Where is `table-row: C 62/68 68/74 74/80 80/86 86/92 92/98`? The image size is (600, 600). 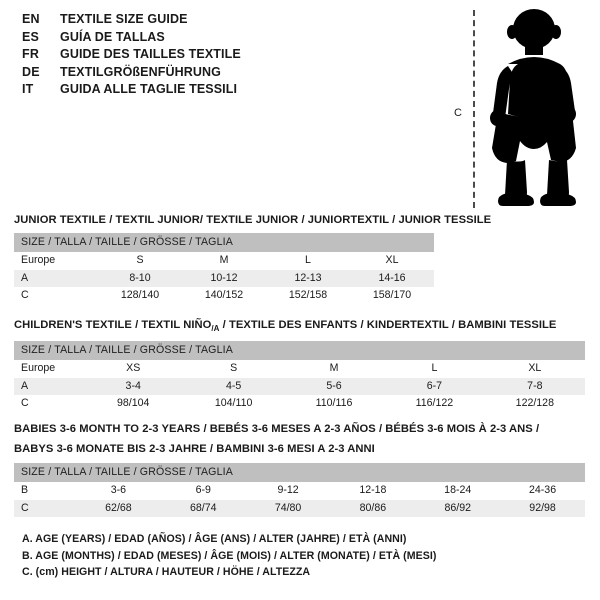
table-row: C 62/68 68/74 74/80 80/86 86/92 92/98 is located at coordinates (299, 508).